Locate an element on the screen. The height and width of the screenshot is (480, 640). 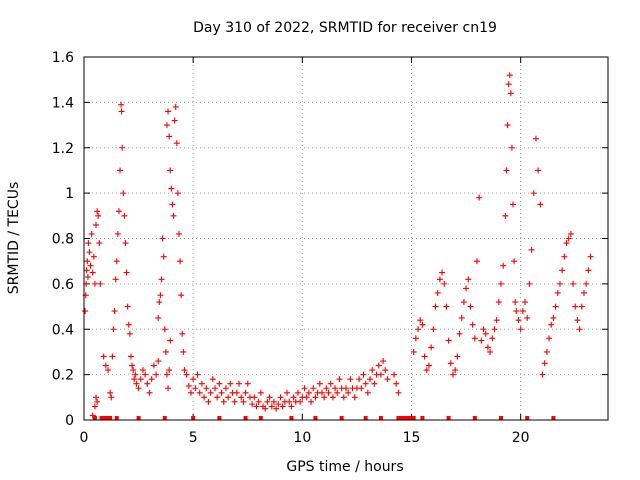
x-axis-label: GPS time / hours is located at coordinates (344, 467).